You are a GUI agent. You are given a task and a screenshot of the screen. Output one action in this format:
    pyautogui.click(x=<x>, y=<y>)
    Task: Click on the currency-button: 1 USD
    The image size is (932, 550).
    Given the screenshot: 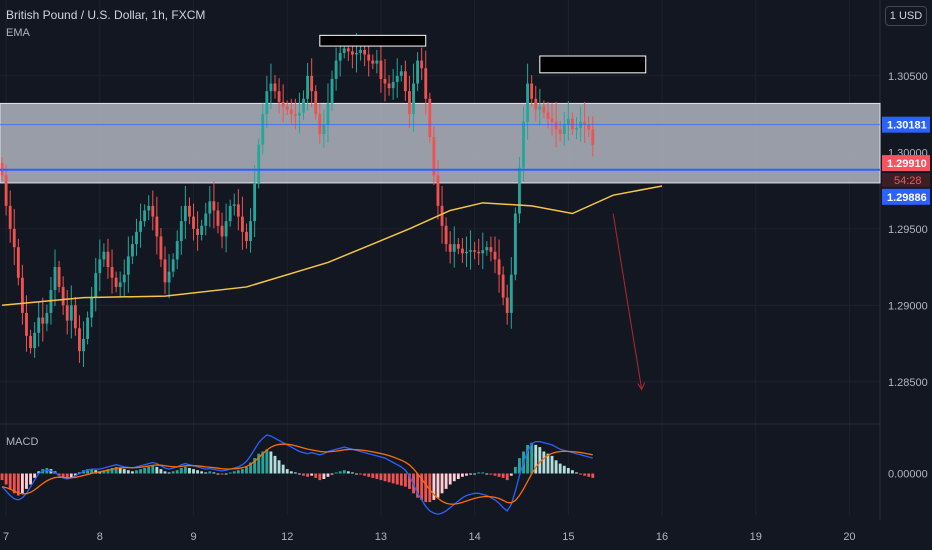 What is the action you would take?
    pyautogui.click(x=906, y=16)
    